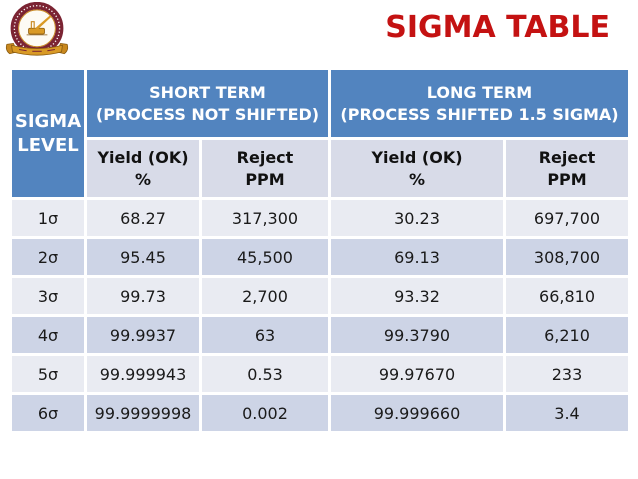 The width and height of the screenshot is (638, 479). Describe the element at coordinates (143, 374) in the screenshot. I see `st-yield-cell: 99.999943` at that location.